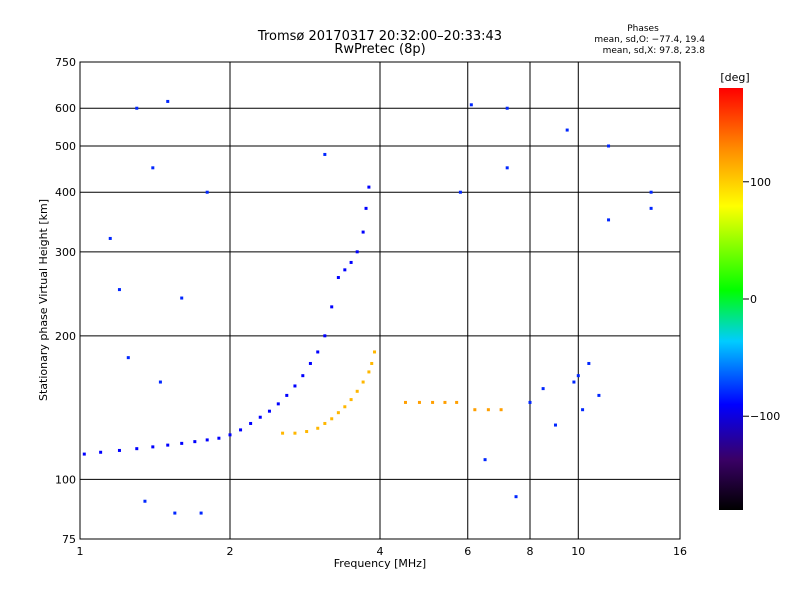  What do you see at coordinates (65, 252) in the screenshot?
I see `y-tick-label: 300` at bounding box center [65, 252].